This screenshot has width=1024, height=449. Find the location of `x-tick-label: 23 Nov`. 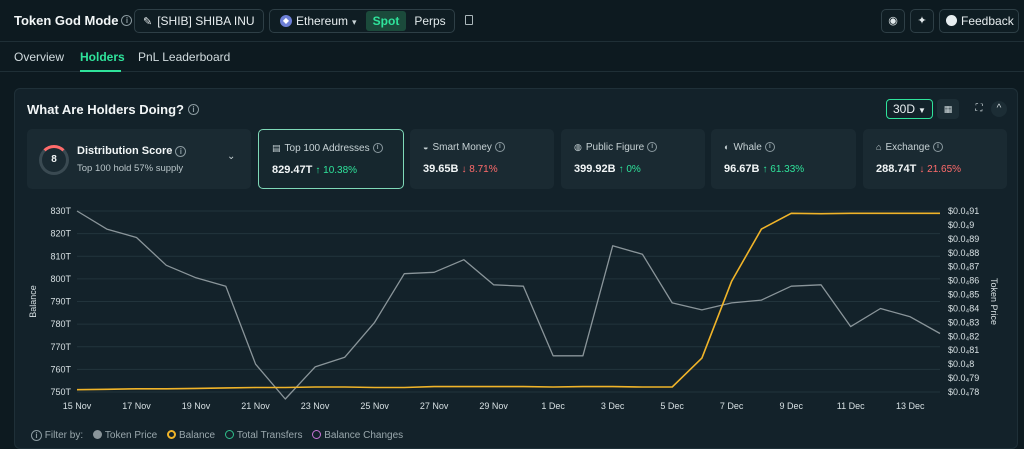

x-tick-label: 23 Nov is located at coordinates (315, 406).